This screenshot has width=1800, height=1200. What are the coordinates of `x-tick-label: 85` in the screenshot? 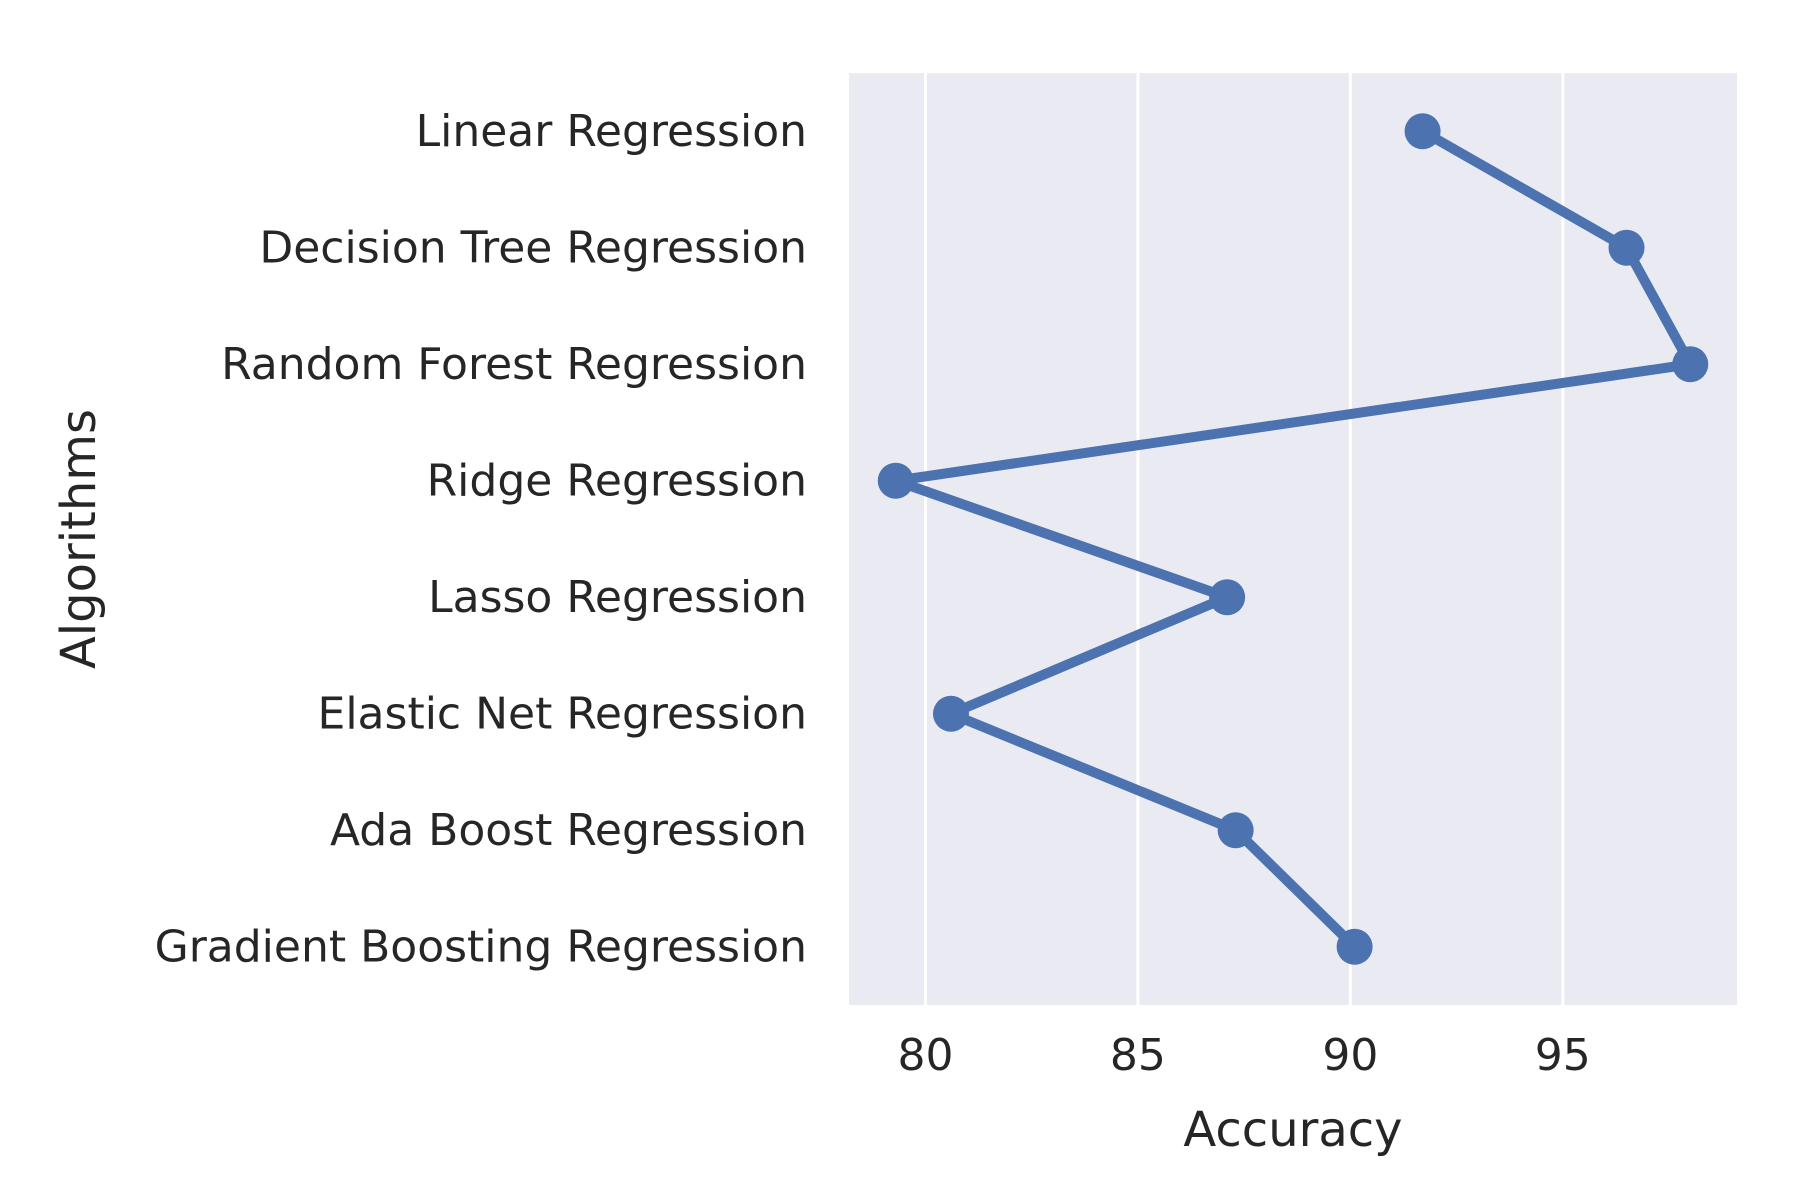 It's located at (1138, 1055).